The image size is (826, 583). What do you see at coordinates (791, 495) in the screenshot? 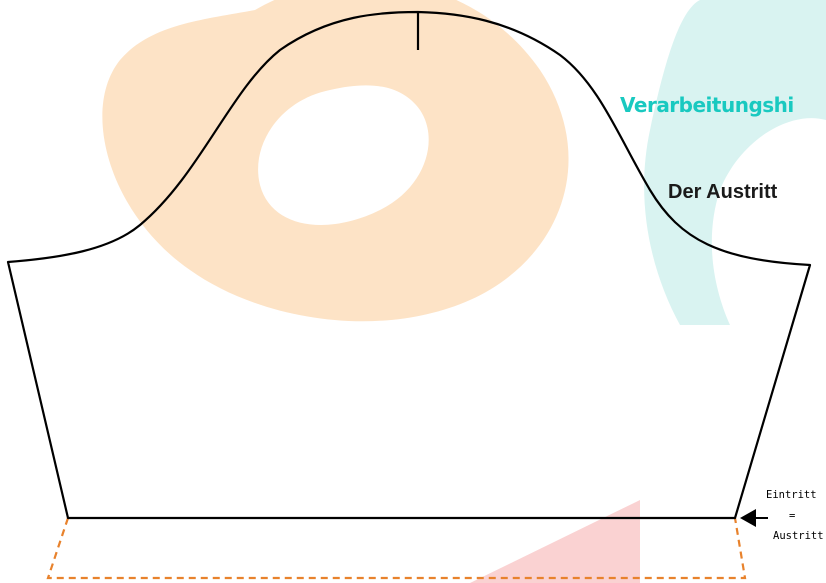
I see `entry-label: Eintritt` at bounding box center [791, 495].